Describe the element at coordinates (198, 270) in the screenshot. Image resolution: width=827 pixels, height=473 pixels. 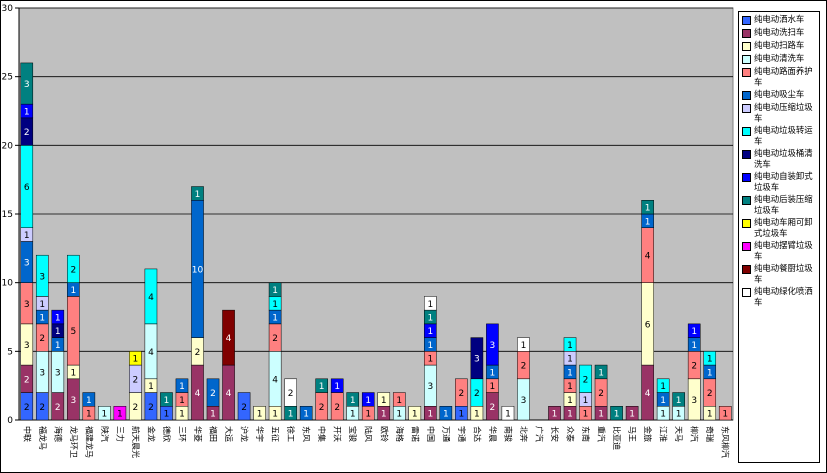
I see `data-label: 10` at that location.